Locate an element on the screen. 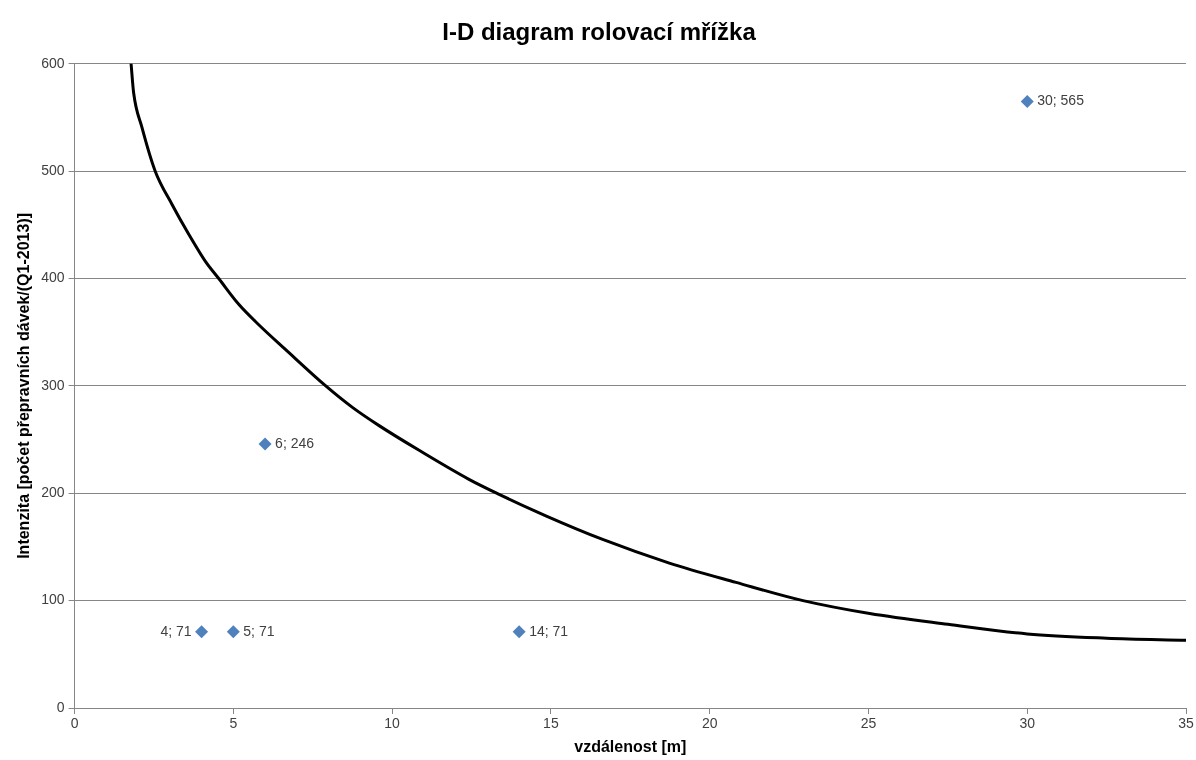  x-tick-label: 10 is located at coordinates (392, 723).